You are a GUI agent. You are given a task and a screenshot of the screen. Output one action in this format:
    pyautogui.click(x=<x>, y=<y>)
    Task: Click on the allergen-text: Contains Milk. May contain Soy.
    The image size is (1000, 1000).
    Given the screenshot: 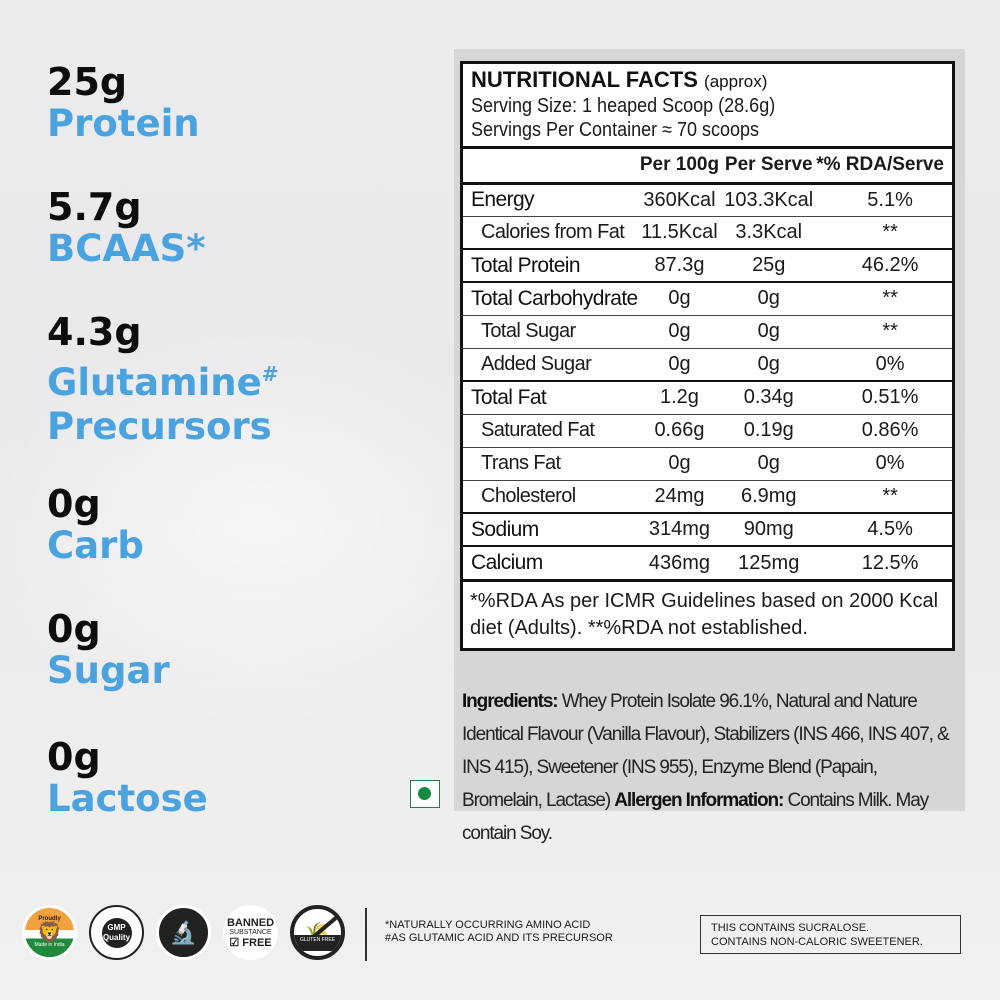 What is the action you would take?
    pyautogui.click(x=695, y=817)
    